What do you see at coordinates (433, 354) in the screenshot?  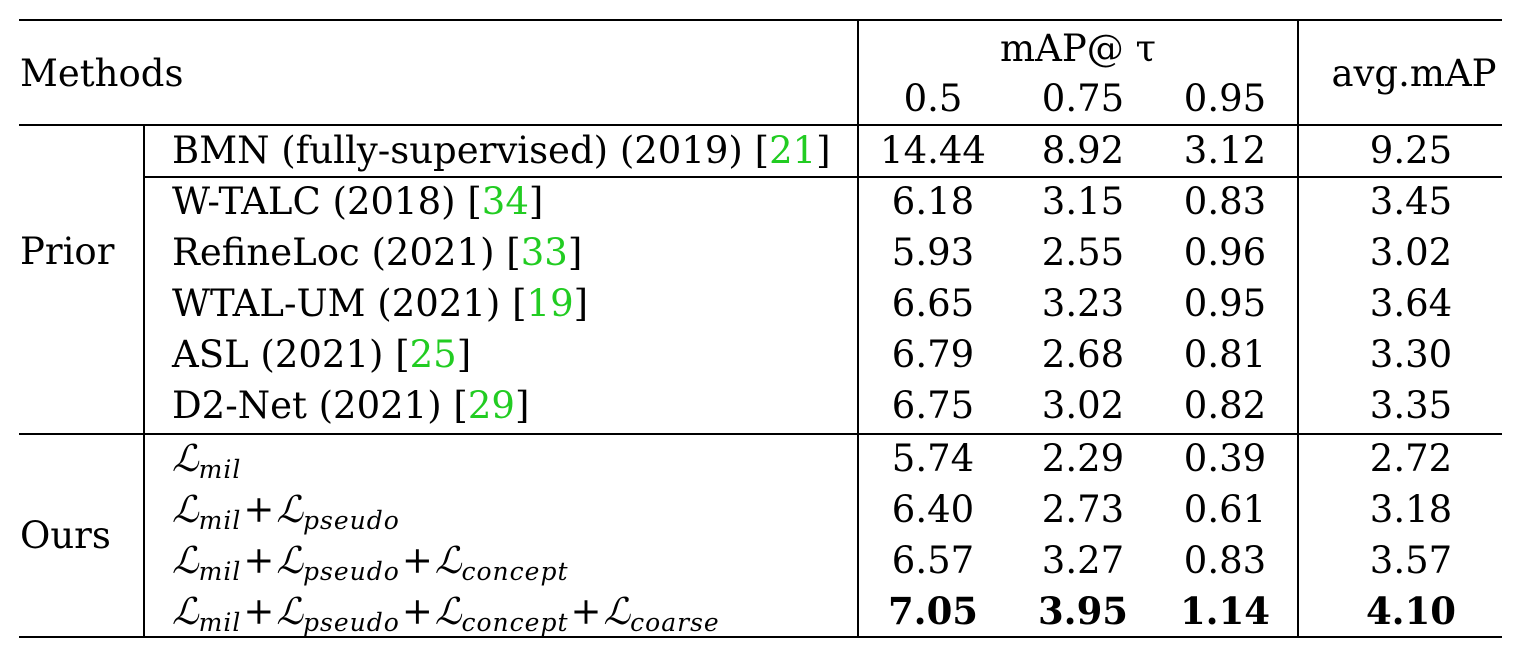 I see `citation-link: 25` at bounding box center [433, 354].